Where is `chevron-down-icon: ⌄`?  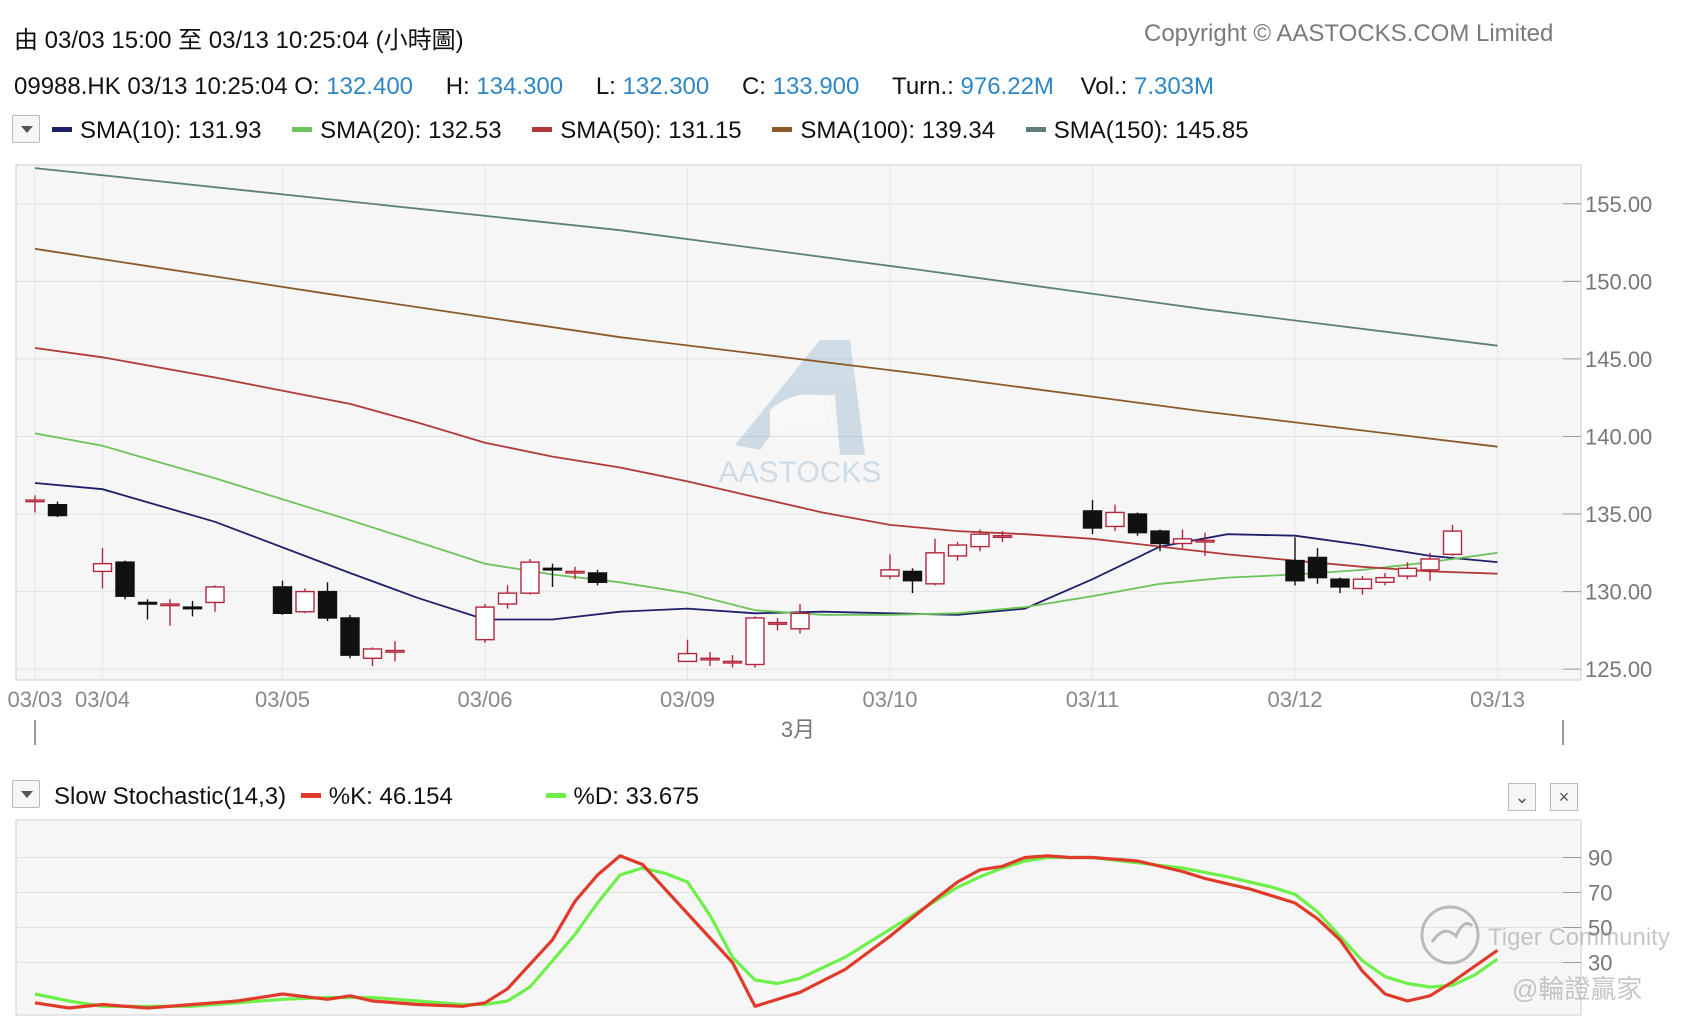 chevron-down-icon: ⌄ is located at coordinates (1522, 797).